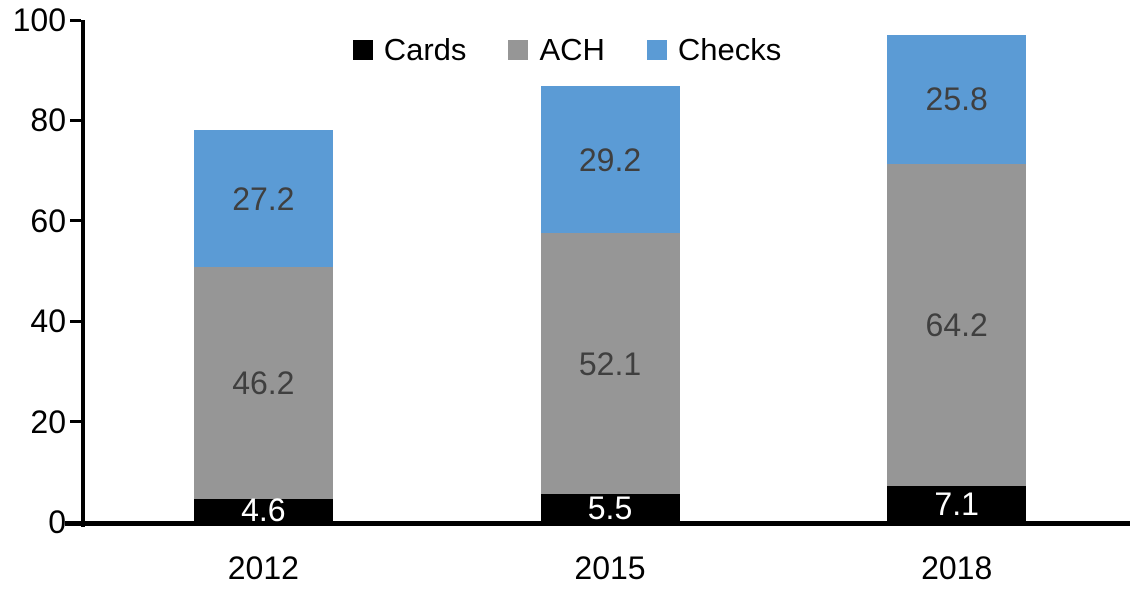 The image size is (1134, 599). Describe the element at coordinates (48, 120) in the screenshot. I see `y-axis-tick-label: 80` at that location.